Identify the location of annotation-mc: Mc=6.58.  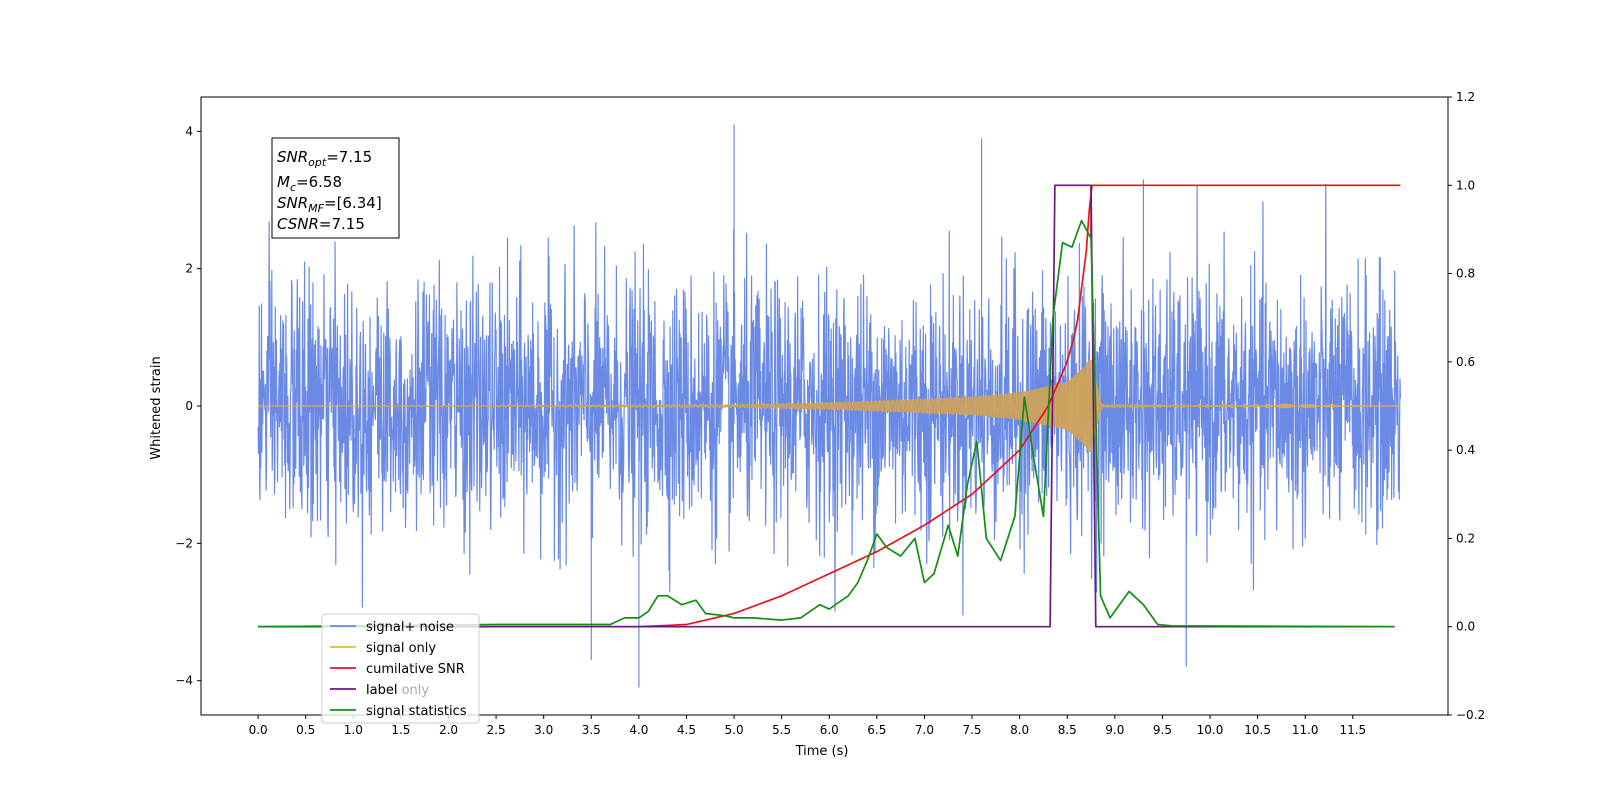
(309, 183).